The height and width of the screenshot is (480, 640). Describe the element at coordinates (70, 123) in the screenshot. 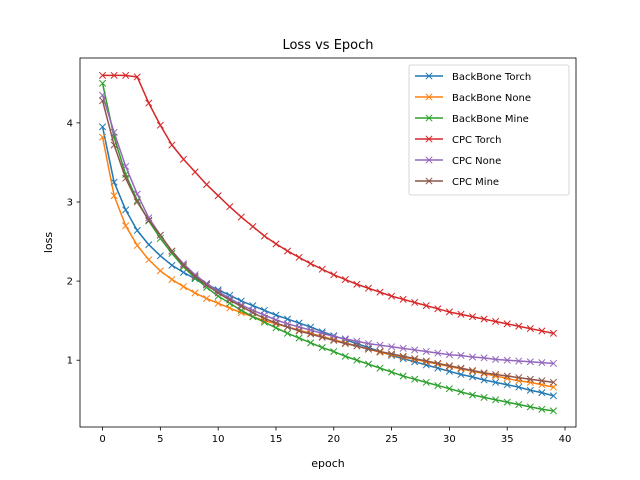

I see `y-tick-label: 4` at that location.